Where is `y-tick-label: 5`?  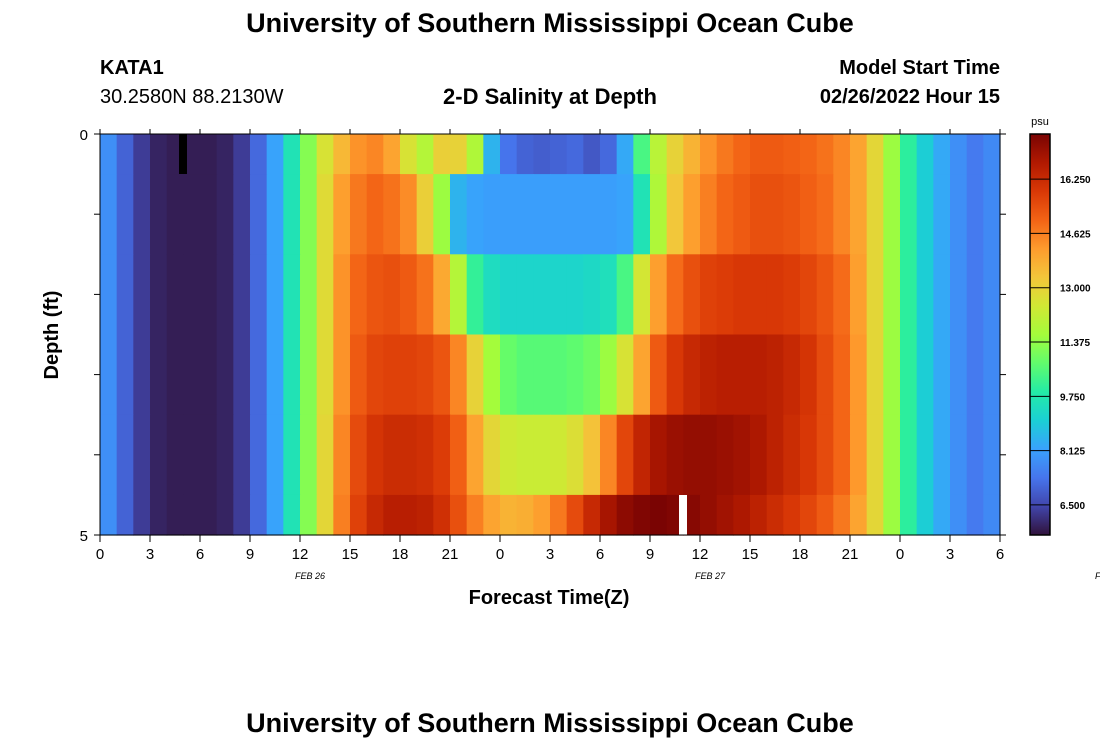 y-tick-label: 5 is located at coordinates (84, 536).